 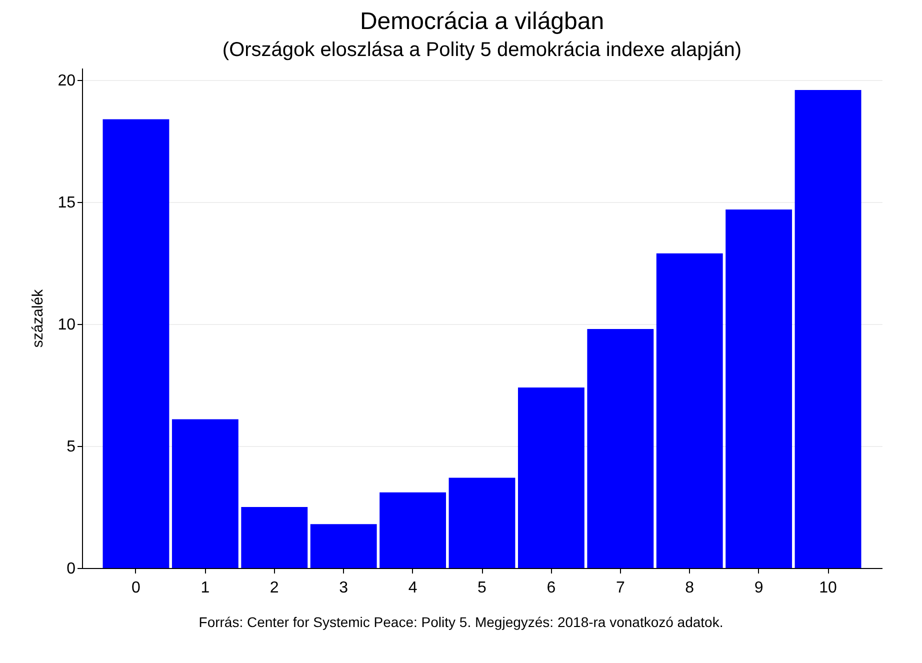 What do you see at coordinates (67, 81) in the screenshot?
I see `y-tick-label: 20` at bounding box center [67, 81].